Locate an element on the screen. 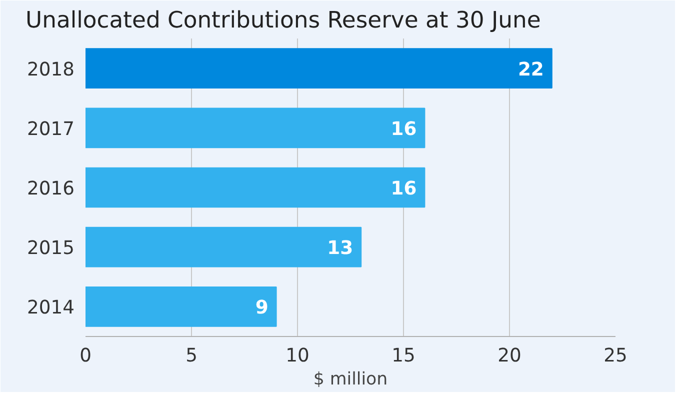 The image size is (687, 402). x-tick-label: 25 is located at coordinates (616, 356).